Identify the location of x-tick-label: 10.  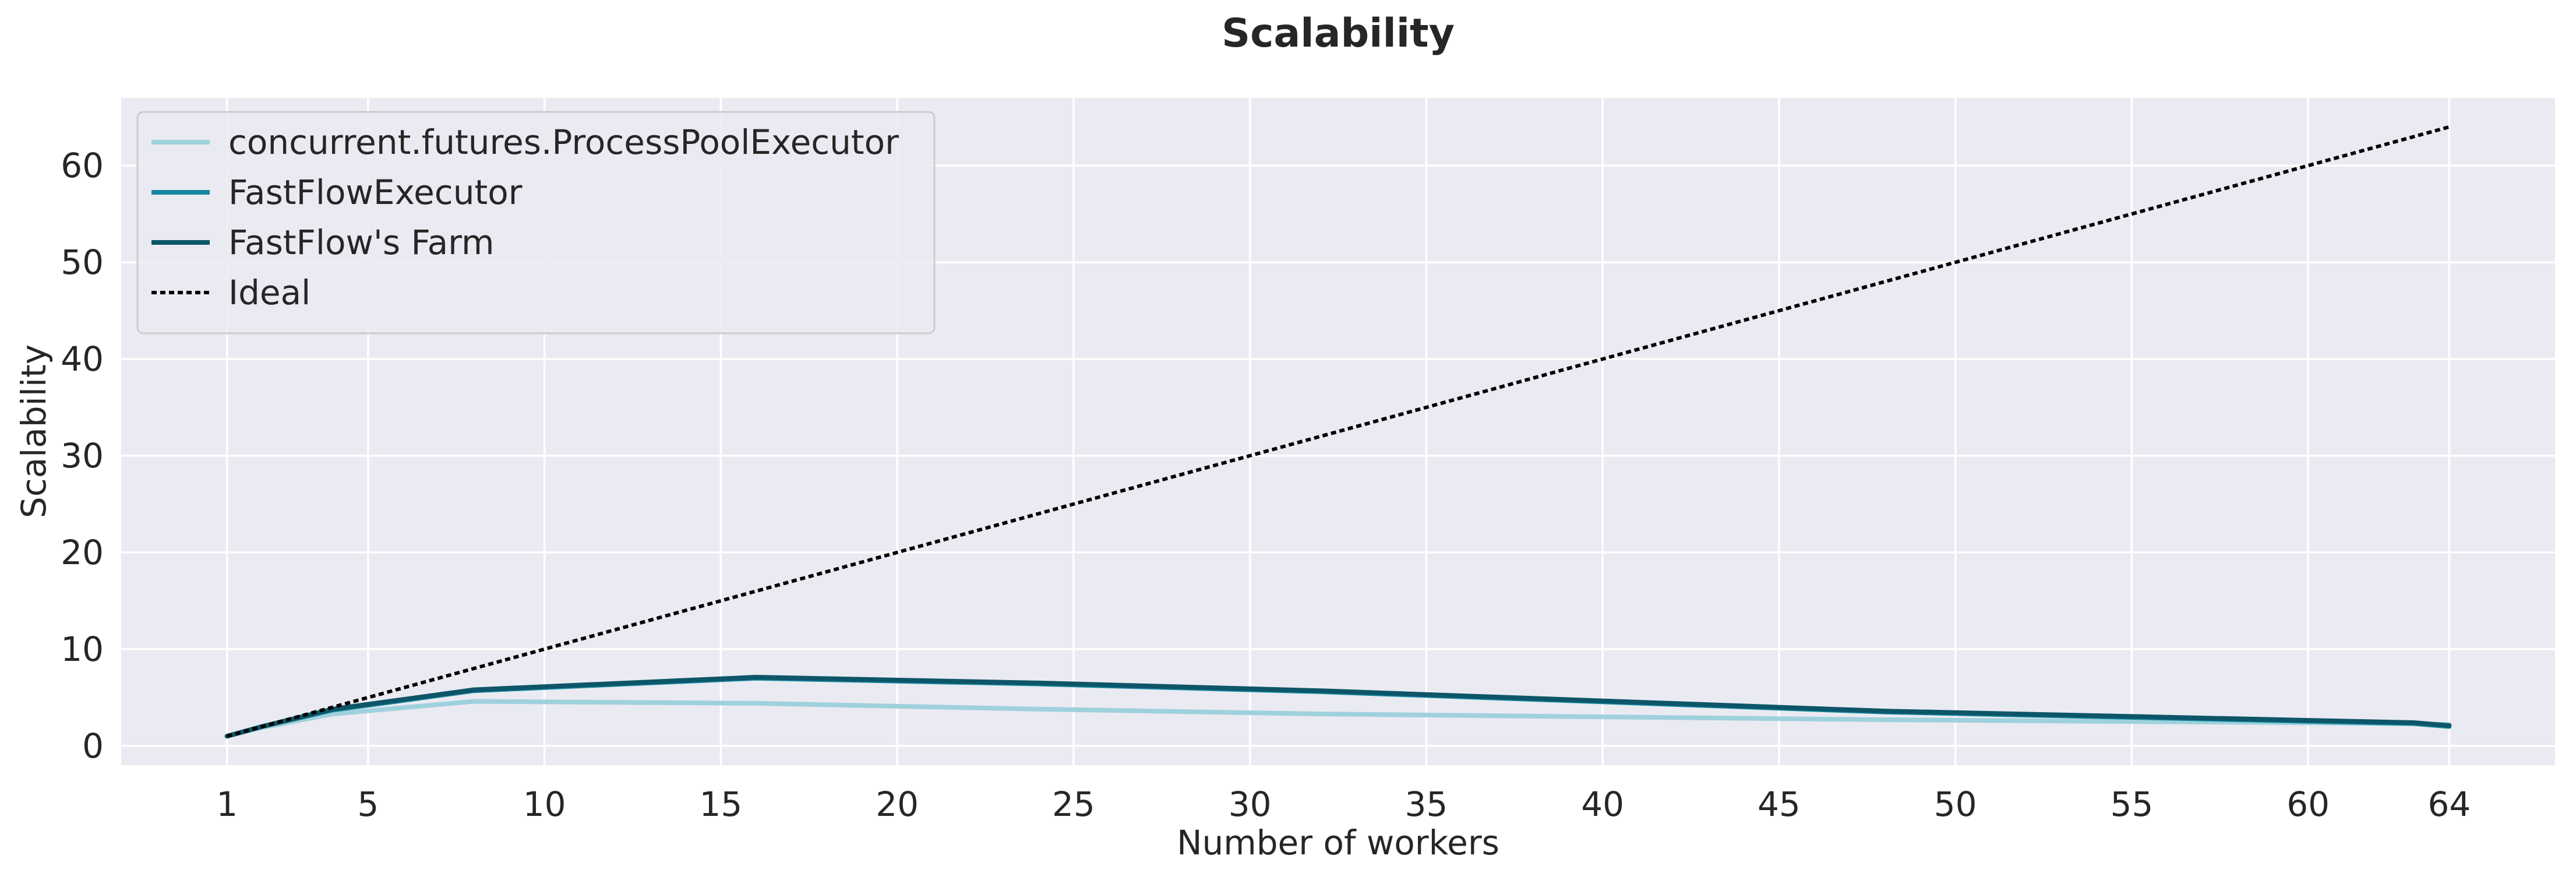
(544, 804).